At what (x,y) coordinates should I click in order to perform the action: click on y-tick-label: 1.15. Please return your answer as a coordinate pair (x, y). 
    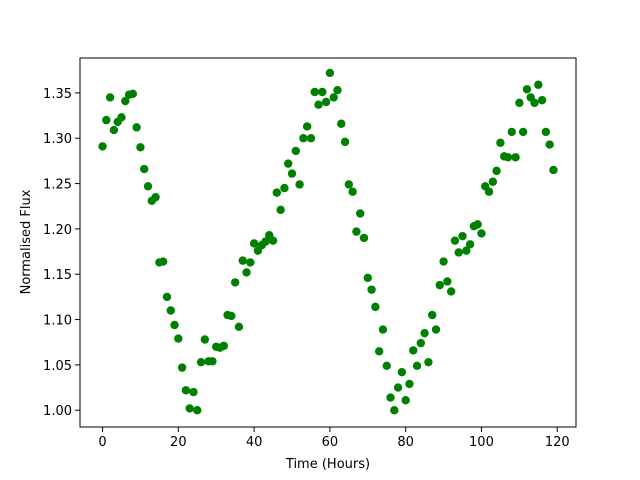
    Looking at the image, I should click on (57, 275).